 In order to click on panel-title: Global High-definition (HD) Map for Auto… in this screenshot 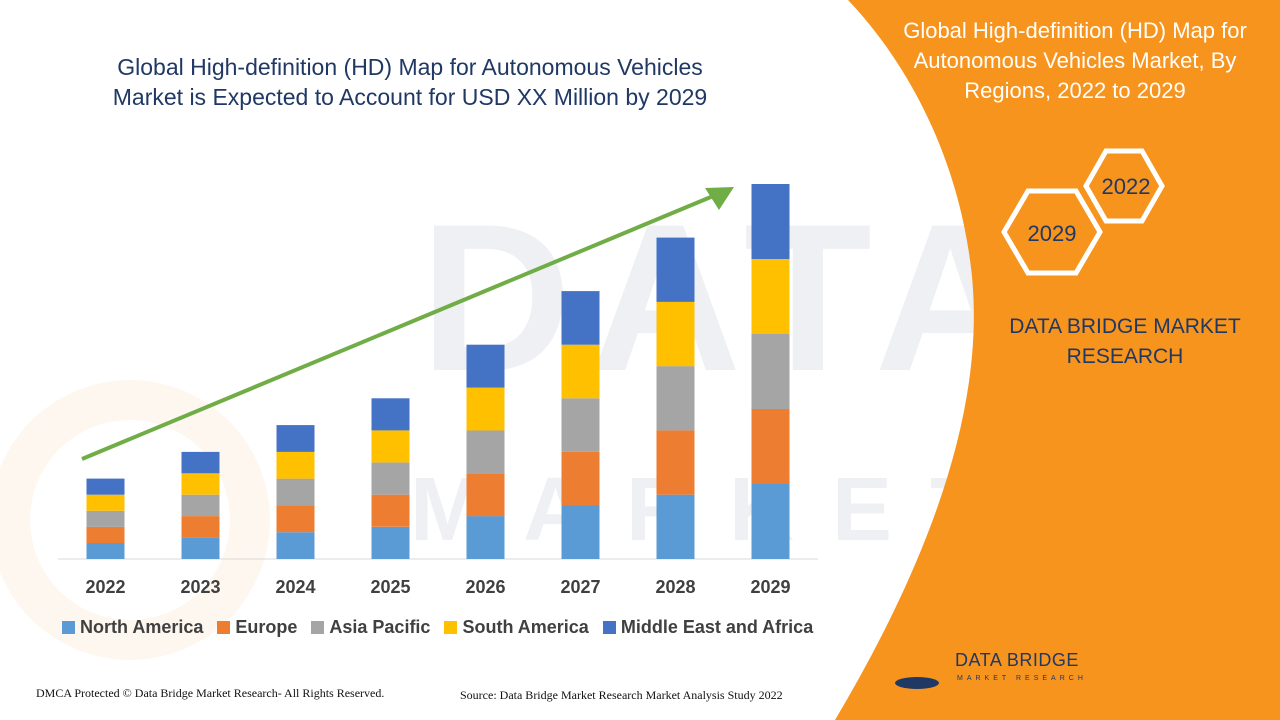, I will do `click(1075, 60)`.